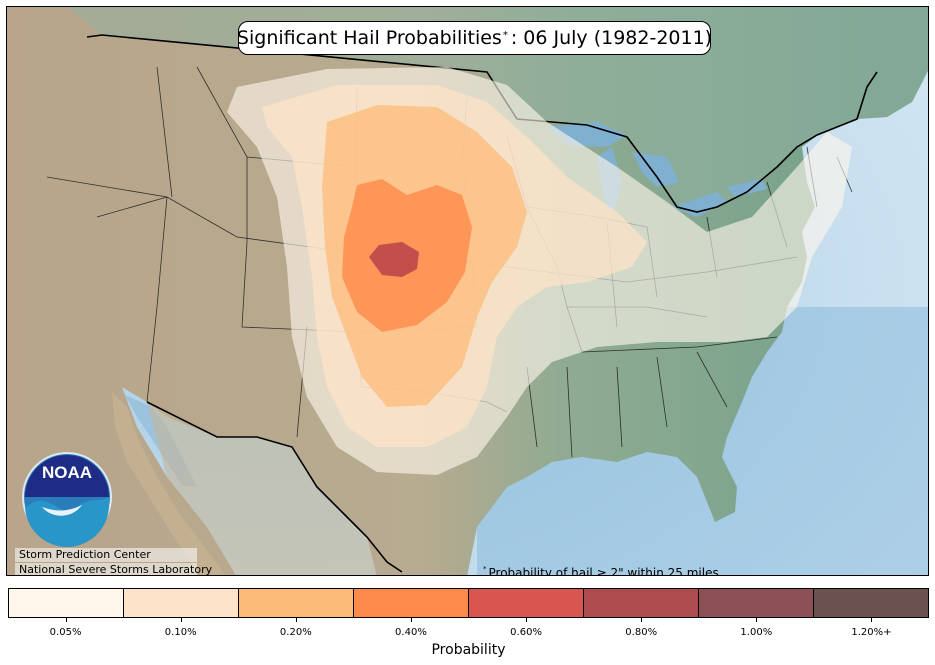 The height and width of the screenshot is (665, 935). I want to click on baja-peninsula, so click(169, 483).